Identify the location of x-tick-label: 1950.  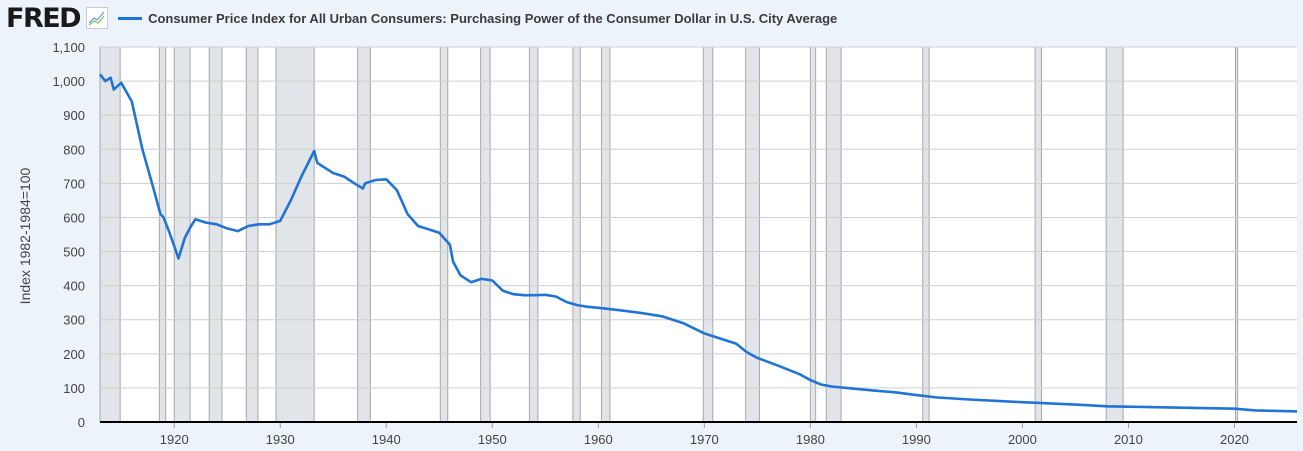
(492, 439).